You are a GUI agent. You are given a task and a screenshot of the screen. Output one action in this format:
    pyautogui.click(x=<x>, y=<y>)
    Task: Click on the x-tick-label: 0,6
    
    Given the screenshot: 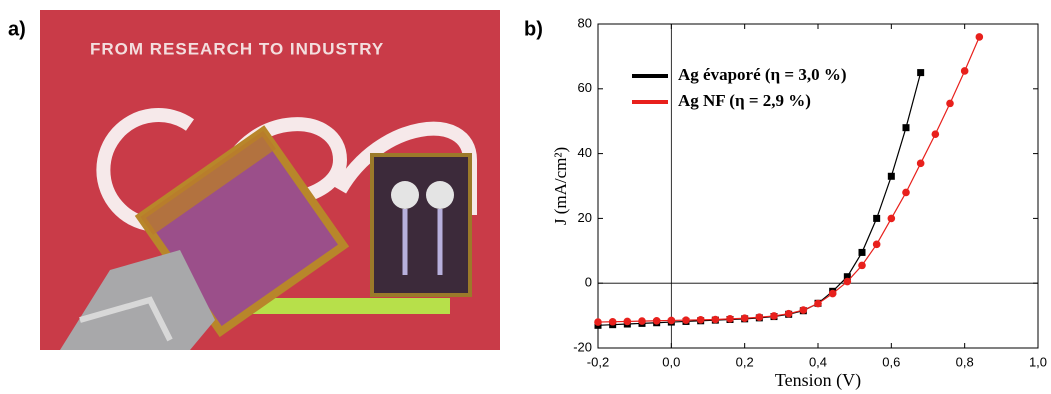 What is the action you would take?
    pyautogui.click(x=891, y=361)
    